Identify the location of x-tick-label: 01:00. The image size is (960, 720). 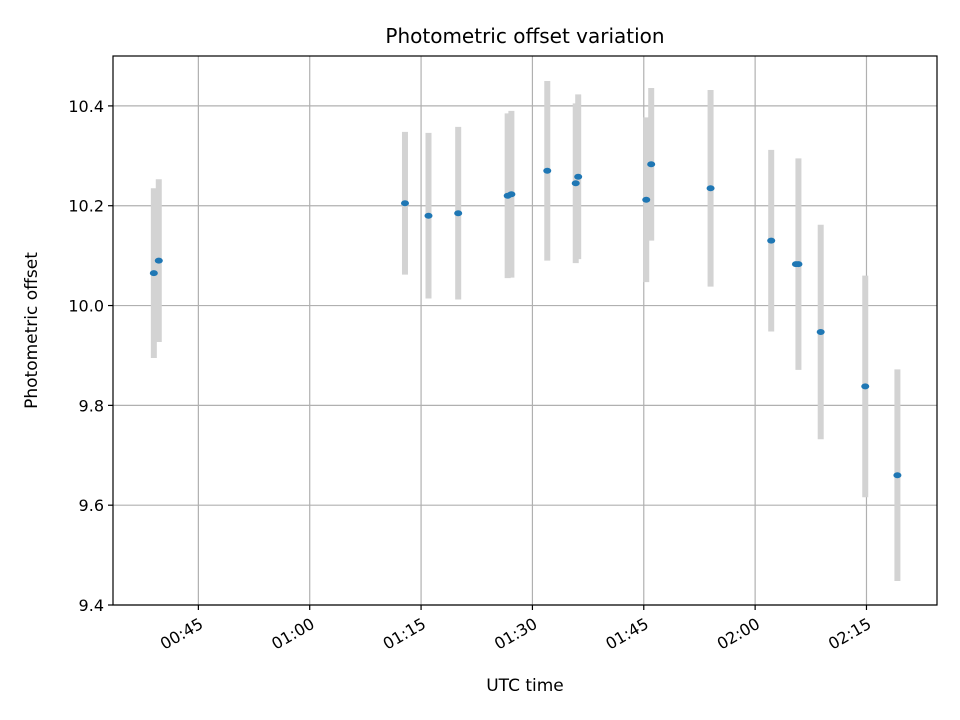
(292, 634).